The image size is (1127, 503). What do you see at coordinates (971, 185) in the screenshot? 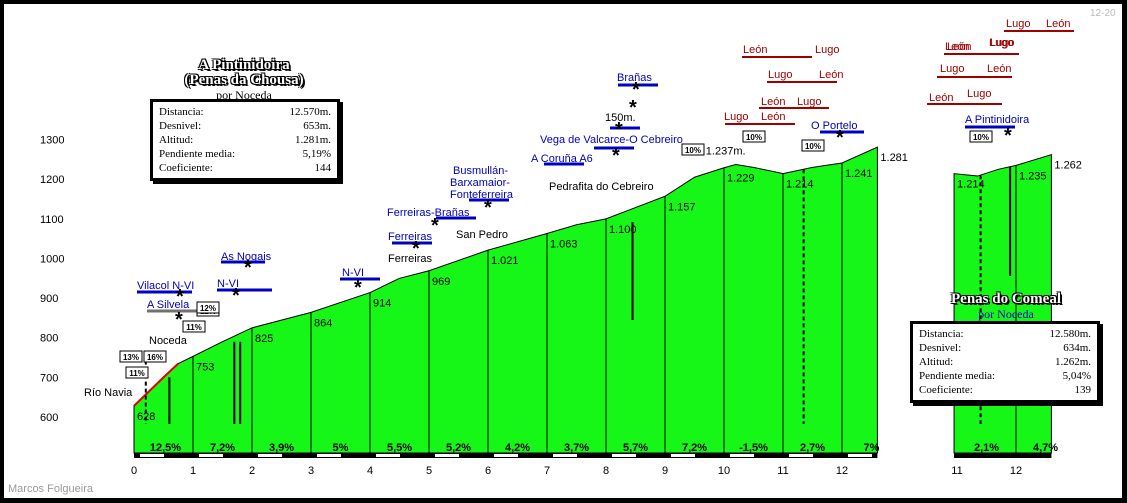
I see `side-altitude-label: 1.214` at bounding box center [971, 185].